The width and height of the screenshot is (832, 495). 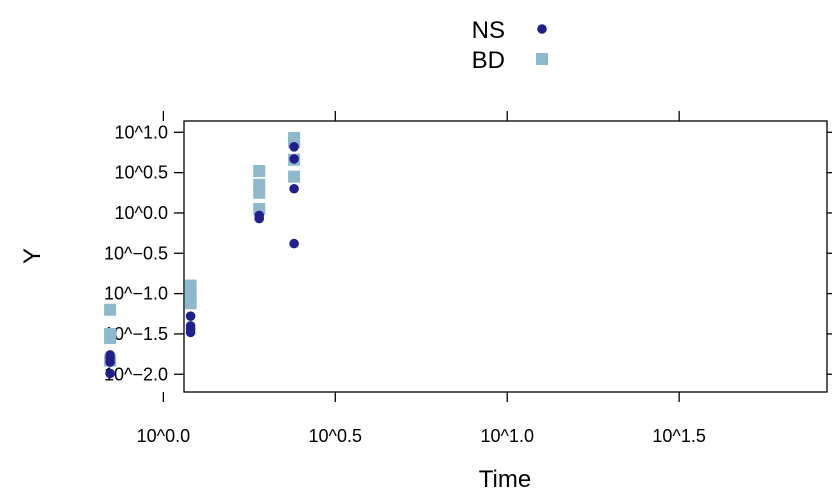 I want to click on y-tick-label: 10^−2.0, so click(x=136, y=374).